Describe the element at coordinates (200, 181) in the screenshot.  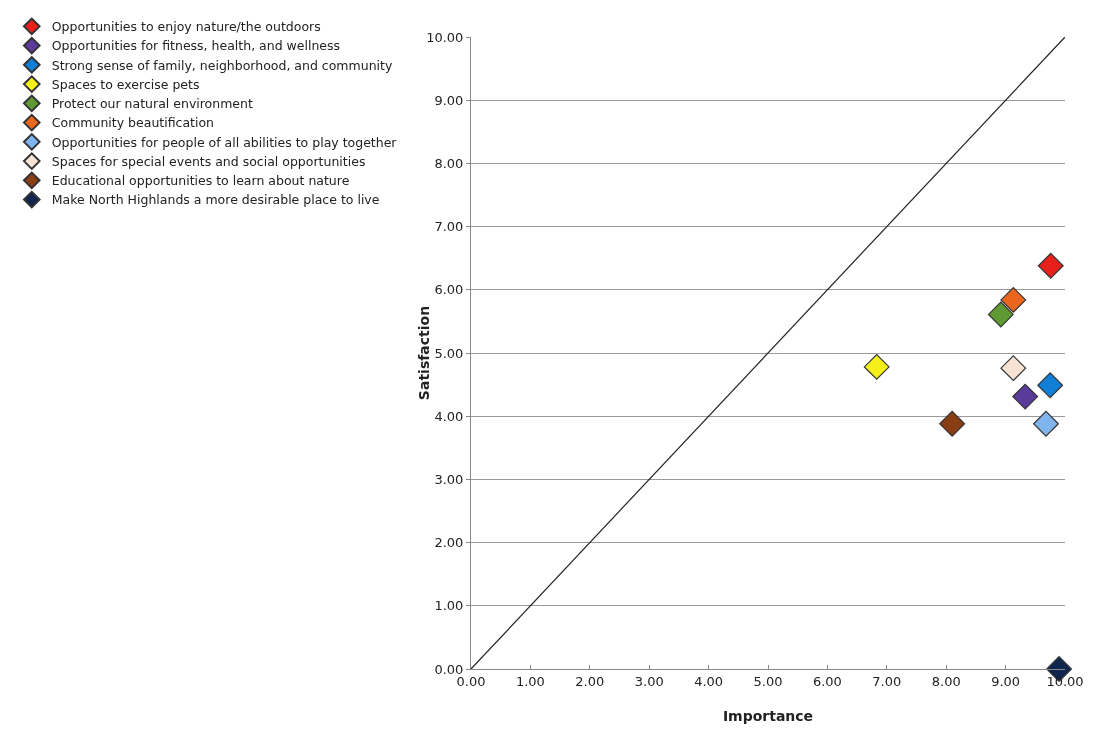
I see `legend-label: Educational opportunities to learn about nature` at that location.